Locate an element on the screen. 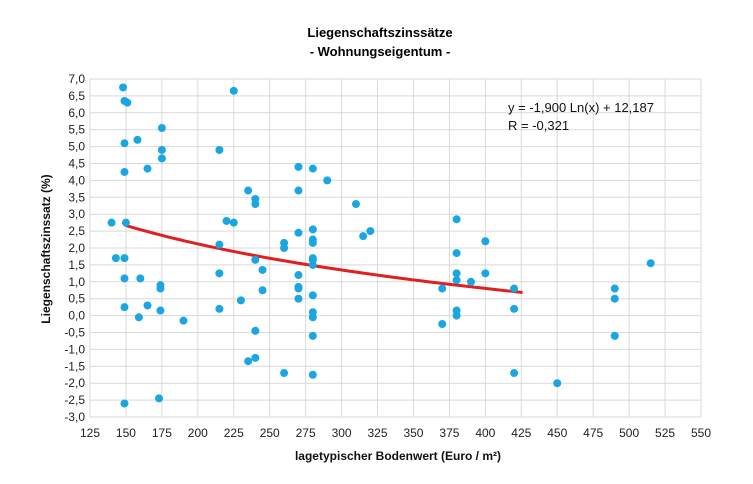 The width and height of the screenshot is (753, 484). x-tick-label: 425 is located at coordinates (521, 433).